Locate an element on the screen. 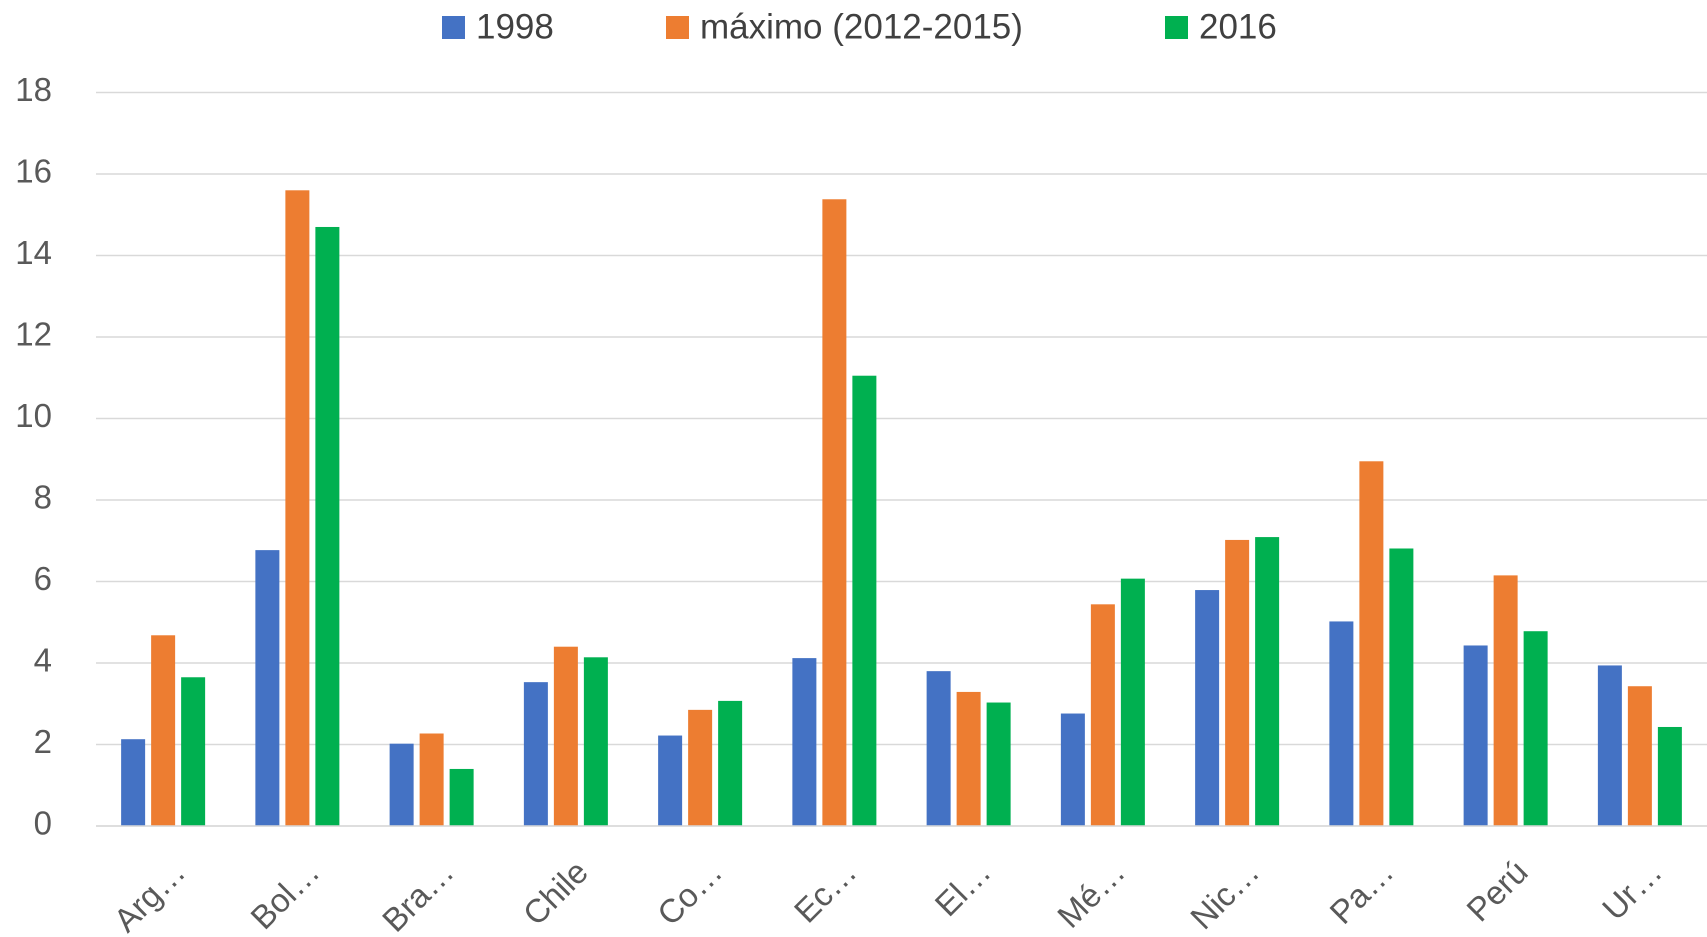  y-tick-label: 18 is located at coordinates (33, 89).